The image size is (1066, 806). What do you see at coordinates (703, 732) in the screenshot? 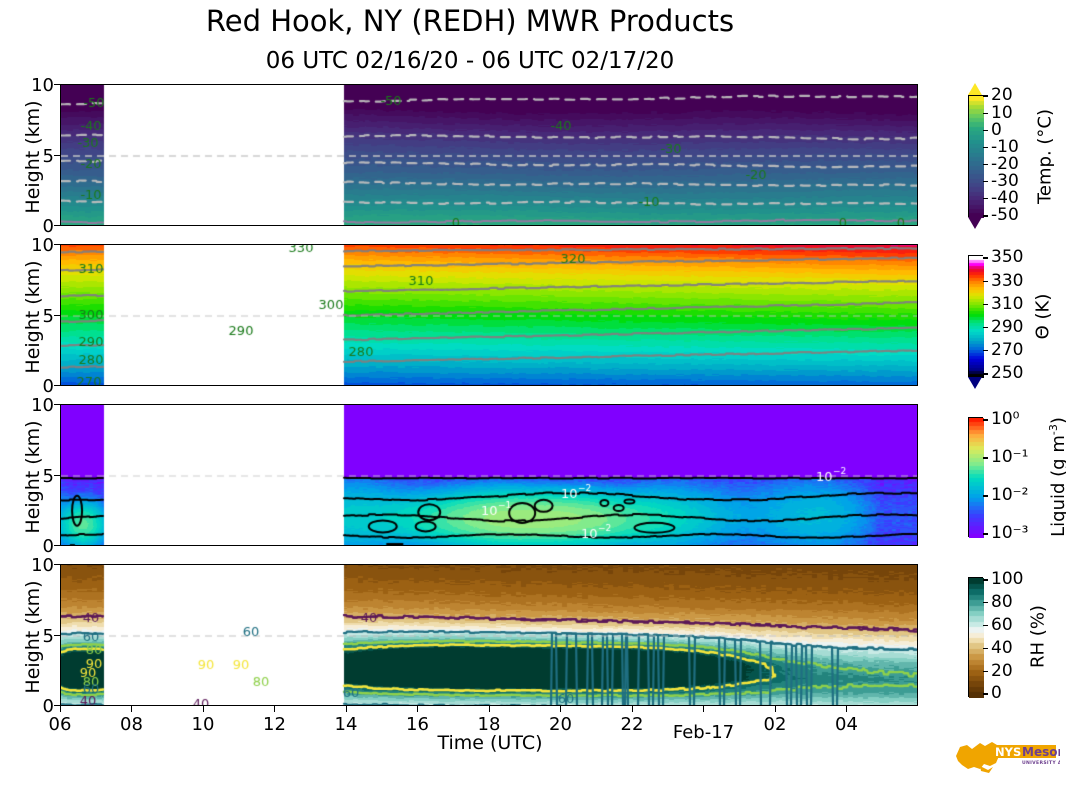
I see `x-tick-label: Feb-17` at bounding box center [703, 732].